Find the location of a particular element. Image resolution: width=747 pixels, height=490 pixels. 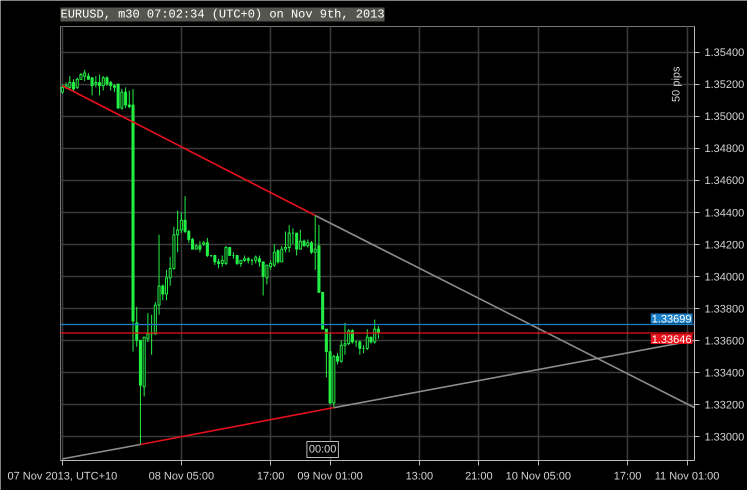

y-tick-label: 1.33200 is located at coordinates (724, 405).